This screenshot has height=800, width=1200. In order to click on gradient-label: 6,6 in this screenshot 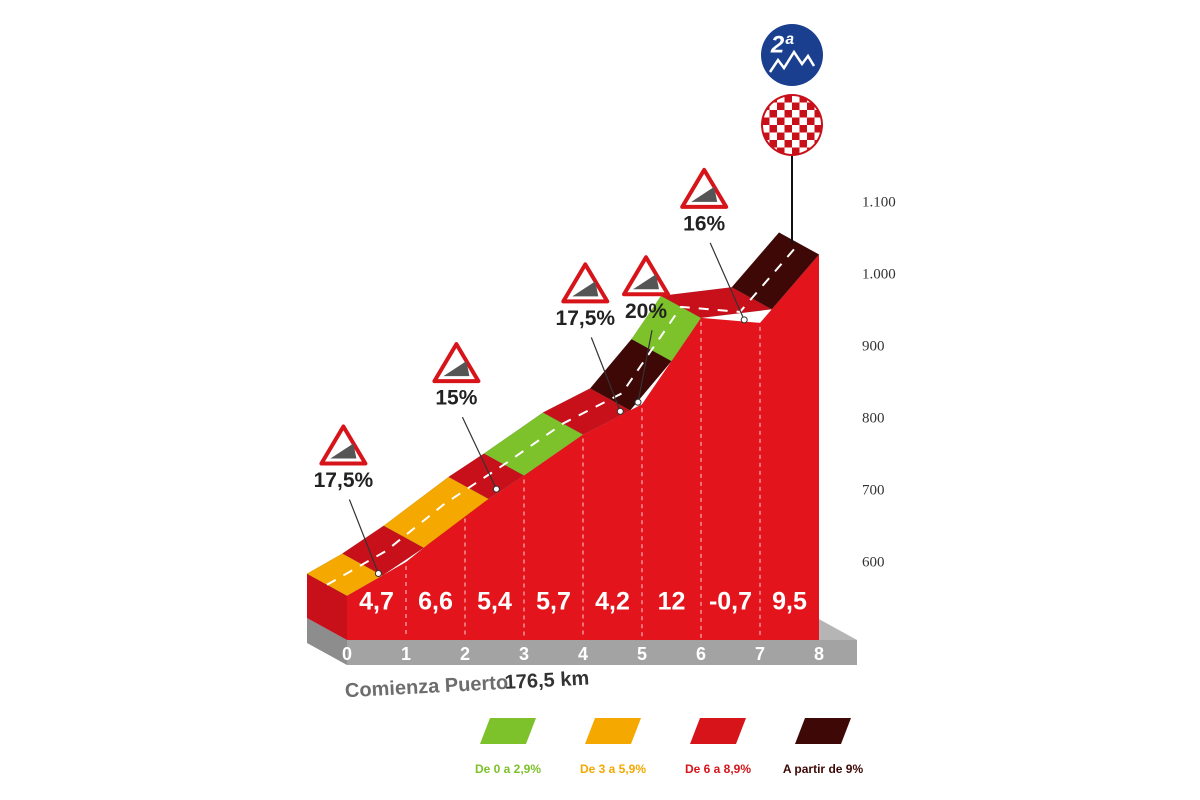, I will do `click(435, 602)`.